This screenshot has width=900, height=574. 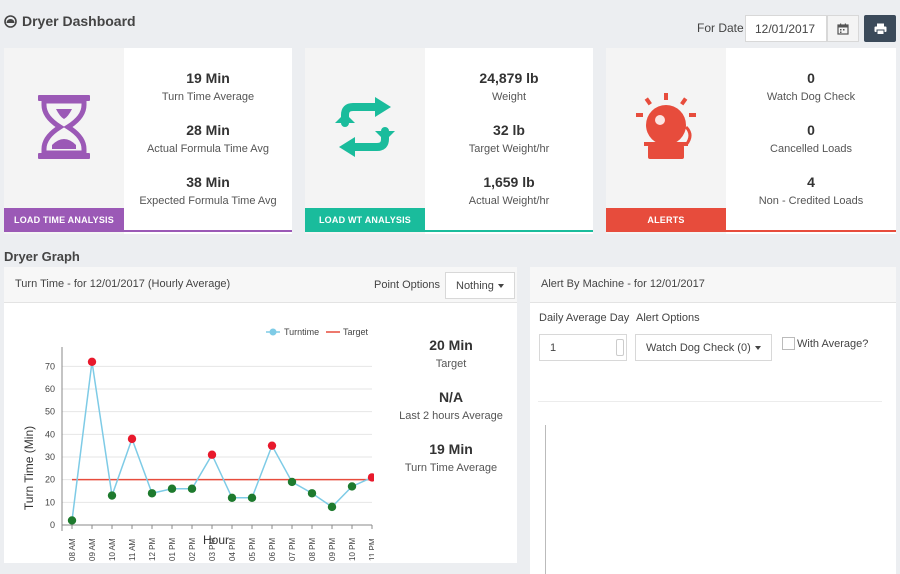 I want to click on y-tick-label: 60, so click(x=50, y=389).